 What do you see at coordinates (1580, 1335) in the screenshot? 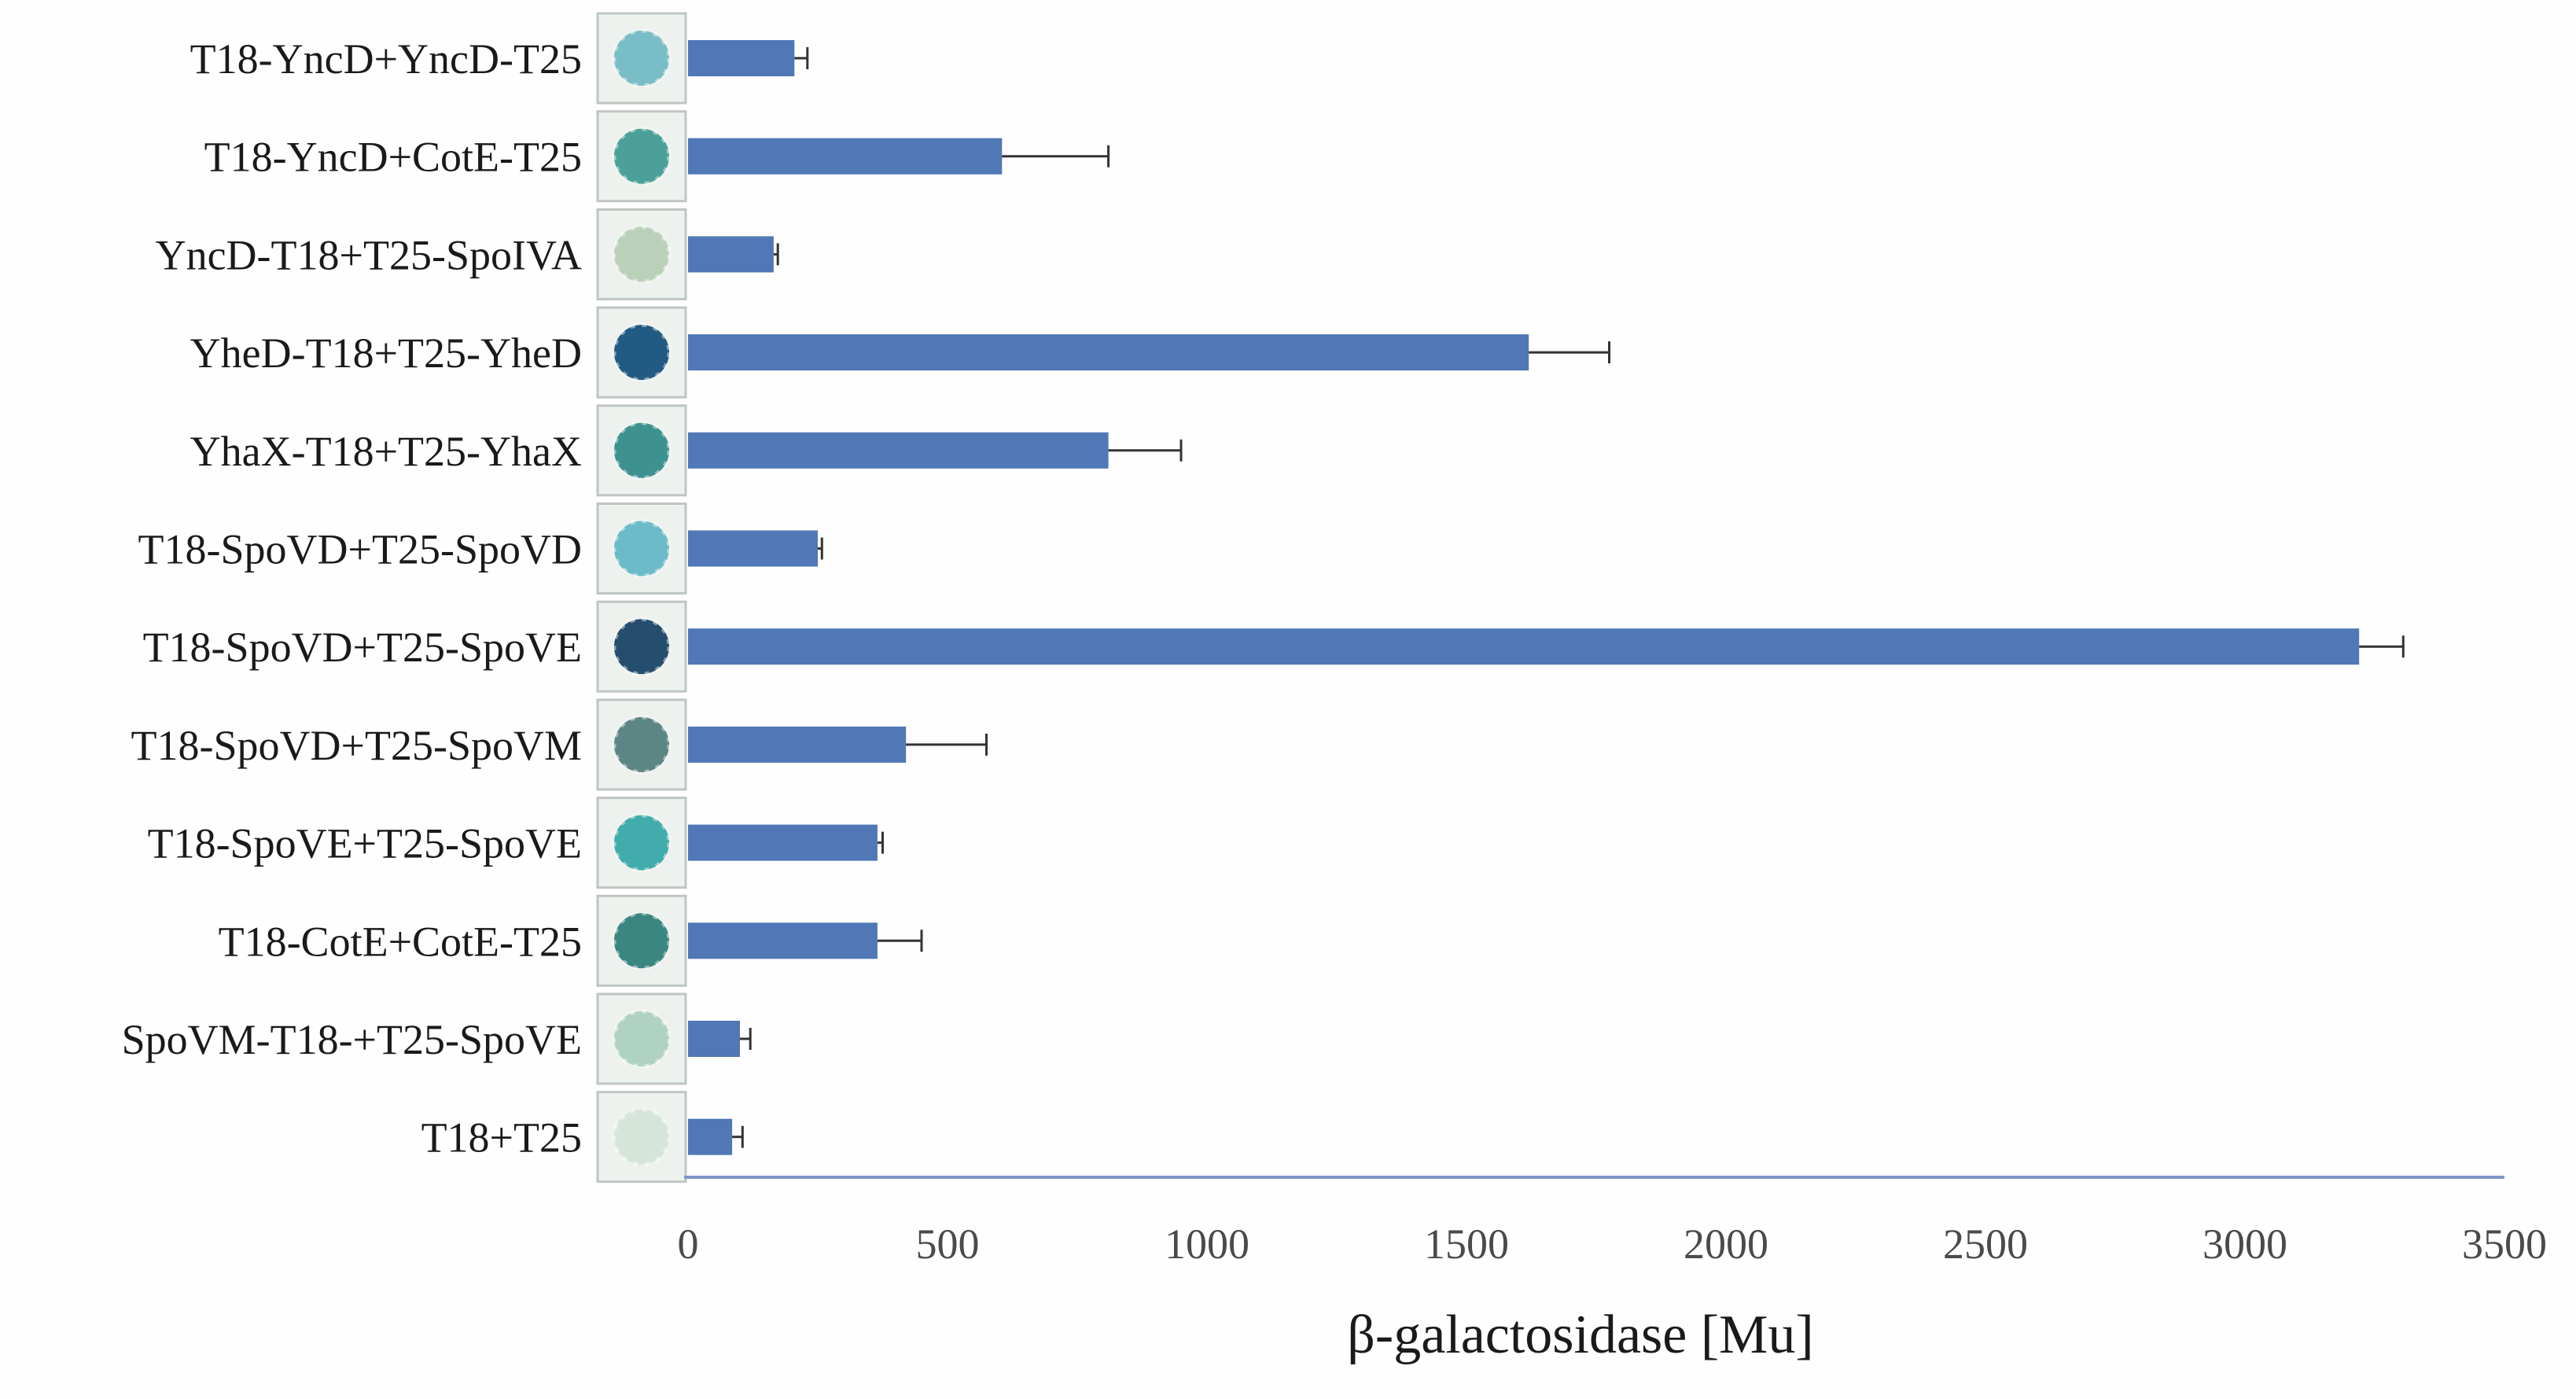
I see `x-axis-title: β-galactosidase [Mu]` at bounding box center [1580, 1335].